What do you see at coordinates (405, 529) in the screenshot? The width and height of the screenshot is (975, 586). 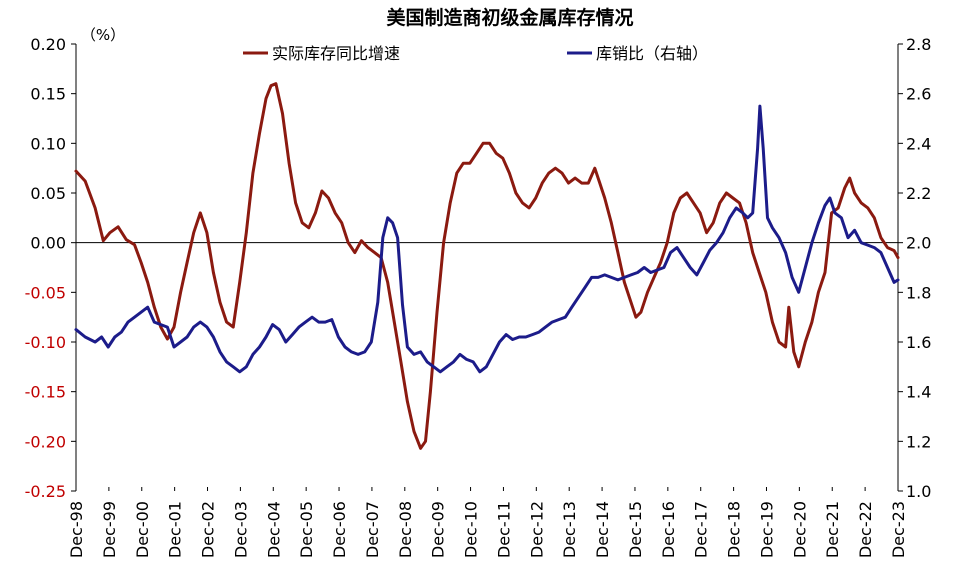 I see `x-axis-tick-label: Dec-08` at bounding box center [405, 529].